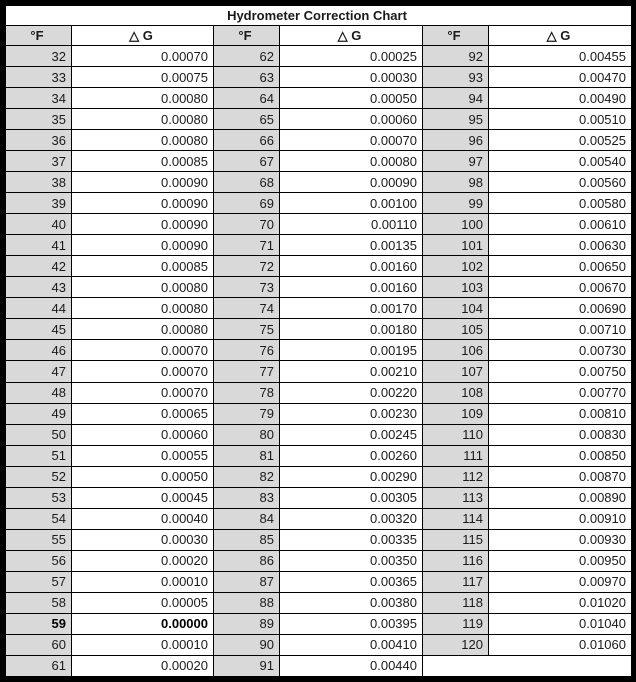 The image size is (636, 682). I want to click on table-row: 43 0.00080 73 0.00160 103 0.00670, so click(318, 287).